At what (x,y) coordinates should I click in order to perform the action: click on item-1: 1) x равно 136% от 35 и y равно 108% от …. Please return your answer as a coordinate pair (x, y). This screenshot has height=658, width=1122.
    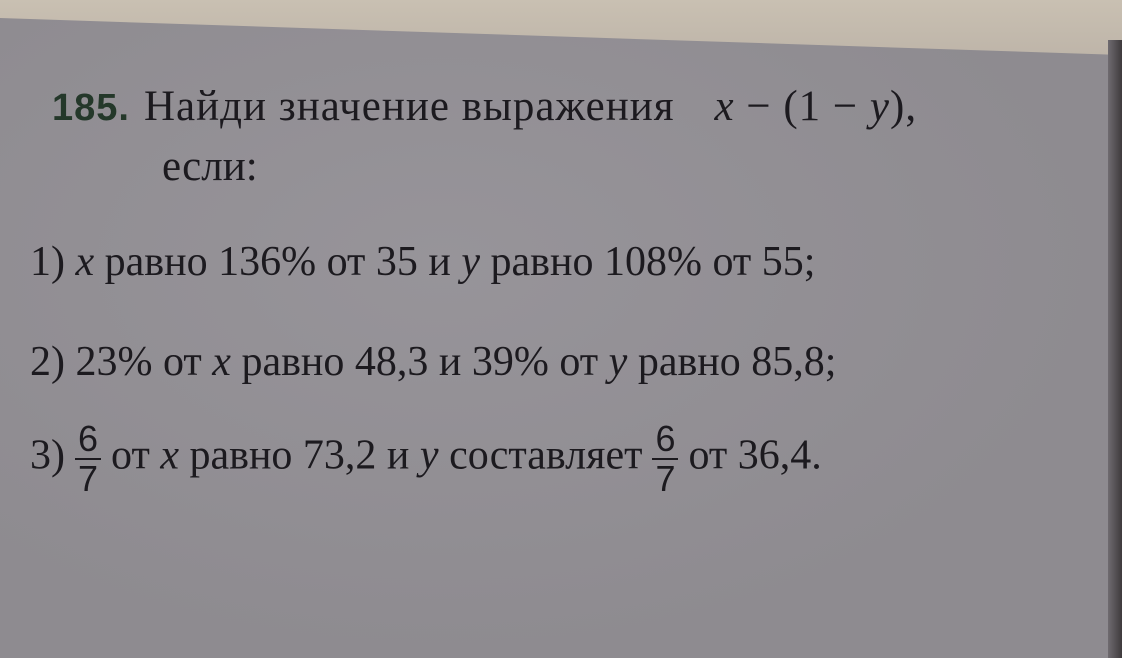
    Looking at the image, I should click on (423, 262).